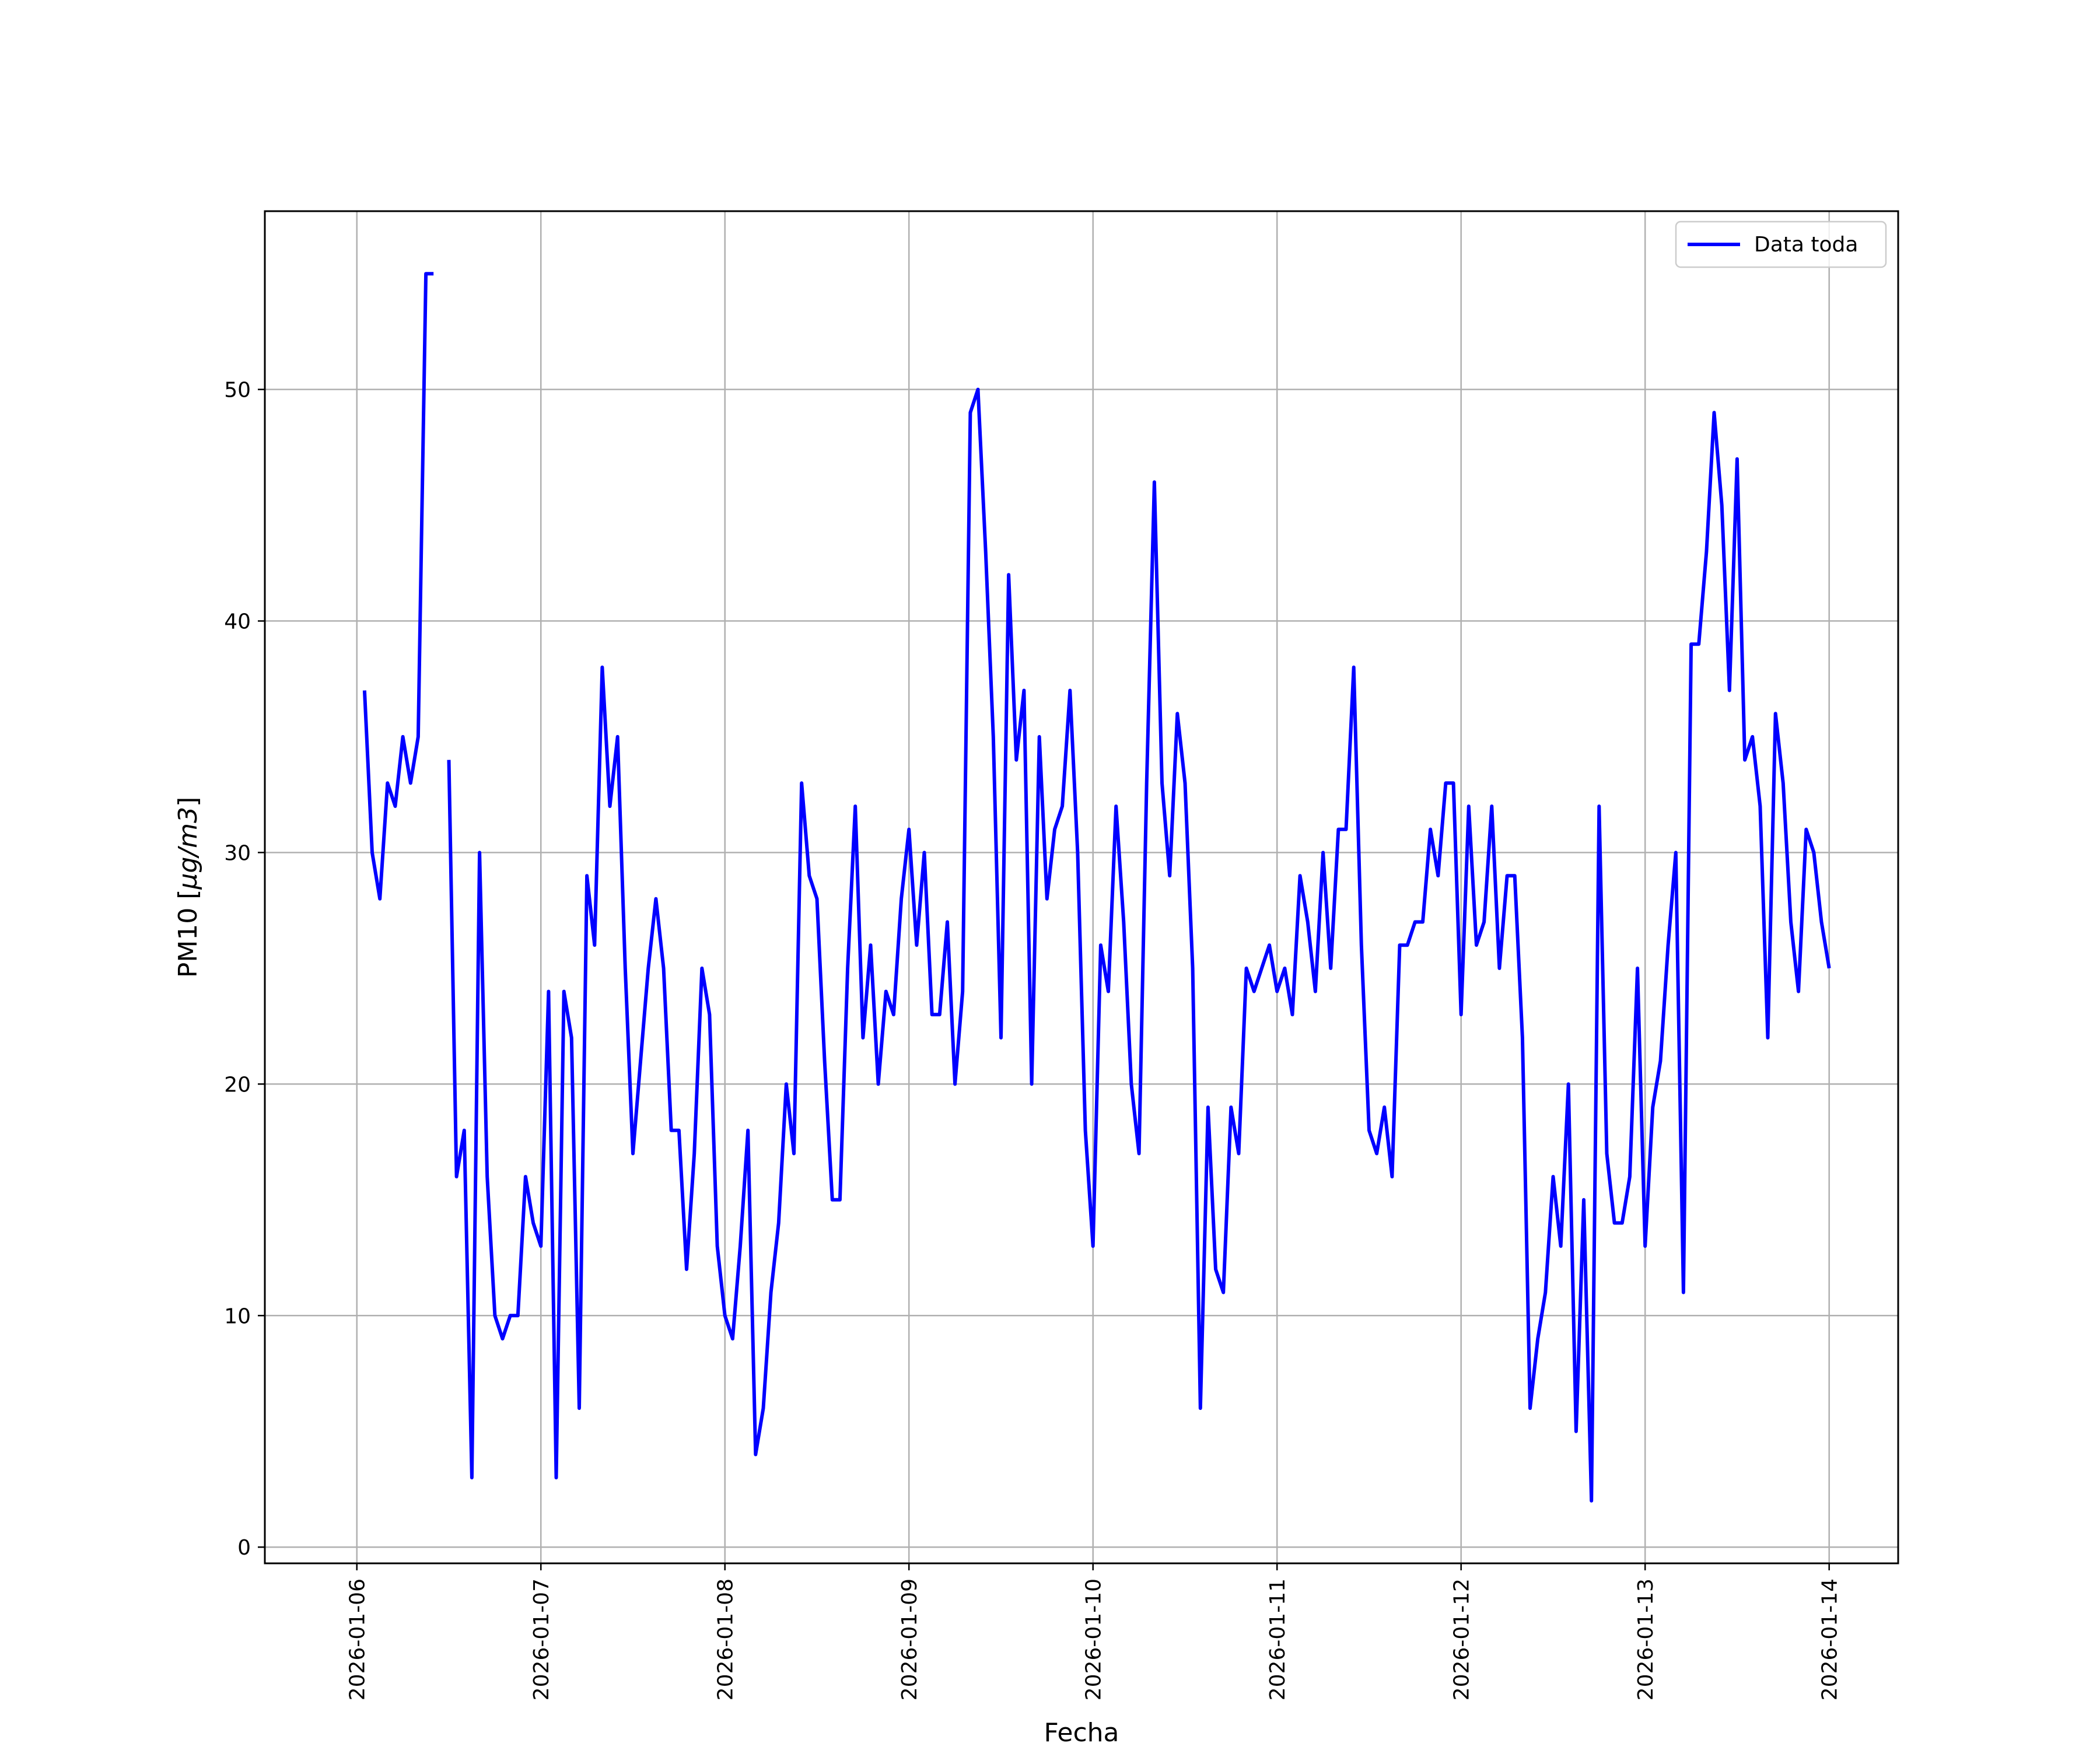 The height and width of the screenshot is (1750, 2100). Describe the element at coordinates (1646, 1639) in the screenshot. I see `x-tick-label: 2026-01-13` at that location.